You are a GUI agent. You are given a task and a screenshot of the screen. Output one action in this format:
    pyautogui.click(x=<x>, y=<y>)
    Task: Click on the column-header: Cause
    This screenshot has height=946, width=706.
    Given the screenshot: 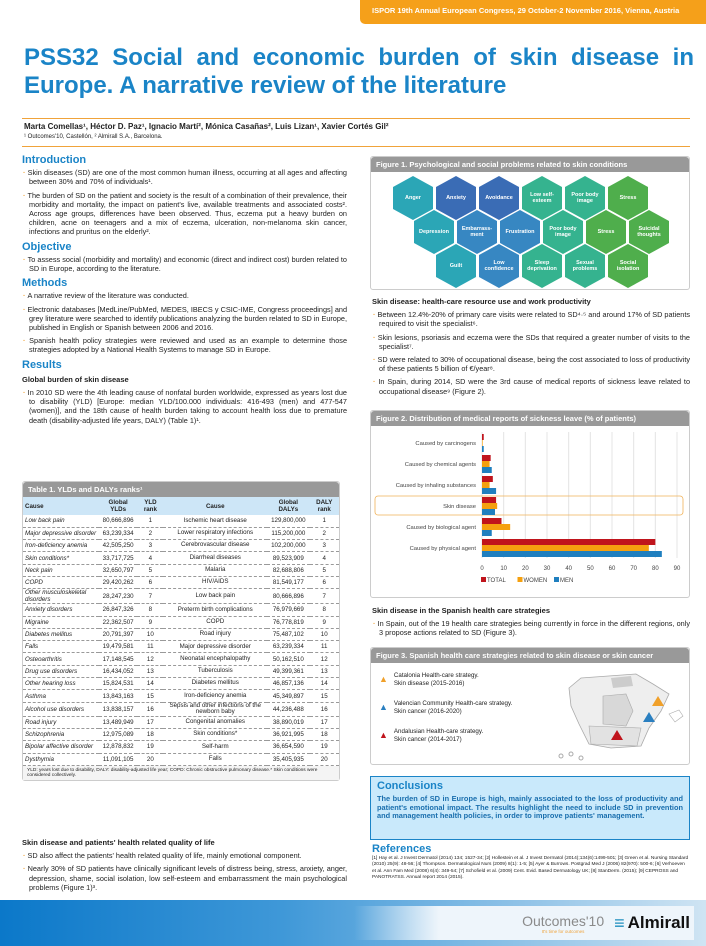 What is the action you would take?
    pyautogui.click(x=215, y=506)
    